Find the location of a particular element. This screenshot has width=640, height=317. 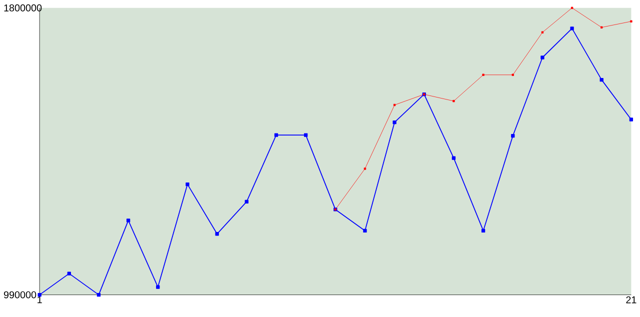

x-tick-label: 21 is located at coordinates (631, 300).